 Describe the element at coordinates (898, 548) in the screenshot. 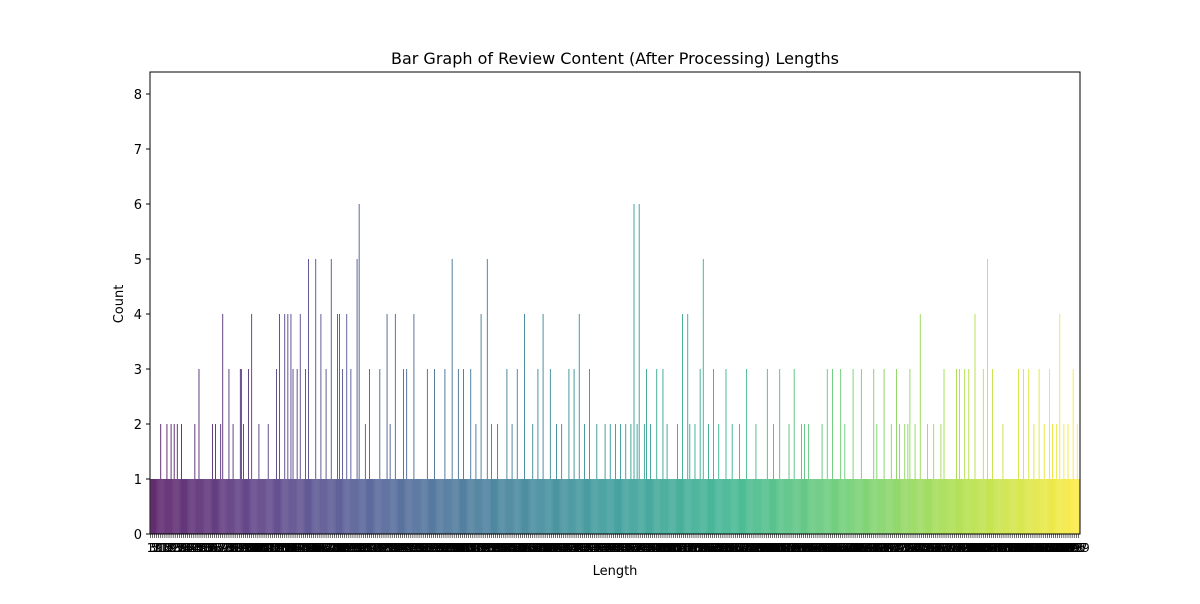

I see `x-tick-label: 725` at that location.